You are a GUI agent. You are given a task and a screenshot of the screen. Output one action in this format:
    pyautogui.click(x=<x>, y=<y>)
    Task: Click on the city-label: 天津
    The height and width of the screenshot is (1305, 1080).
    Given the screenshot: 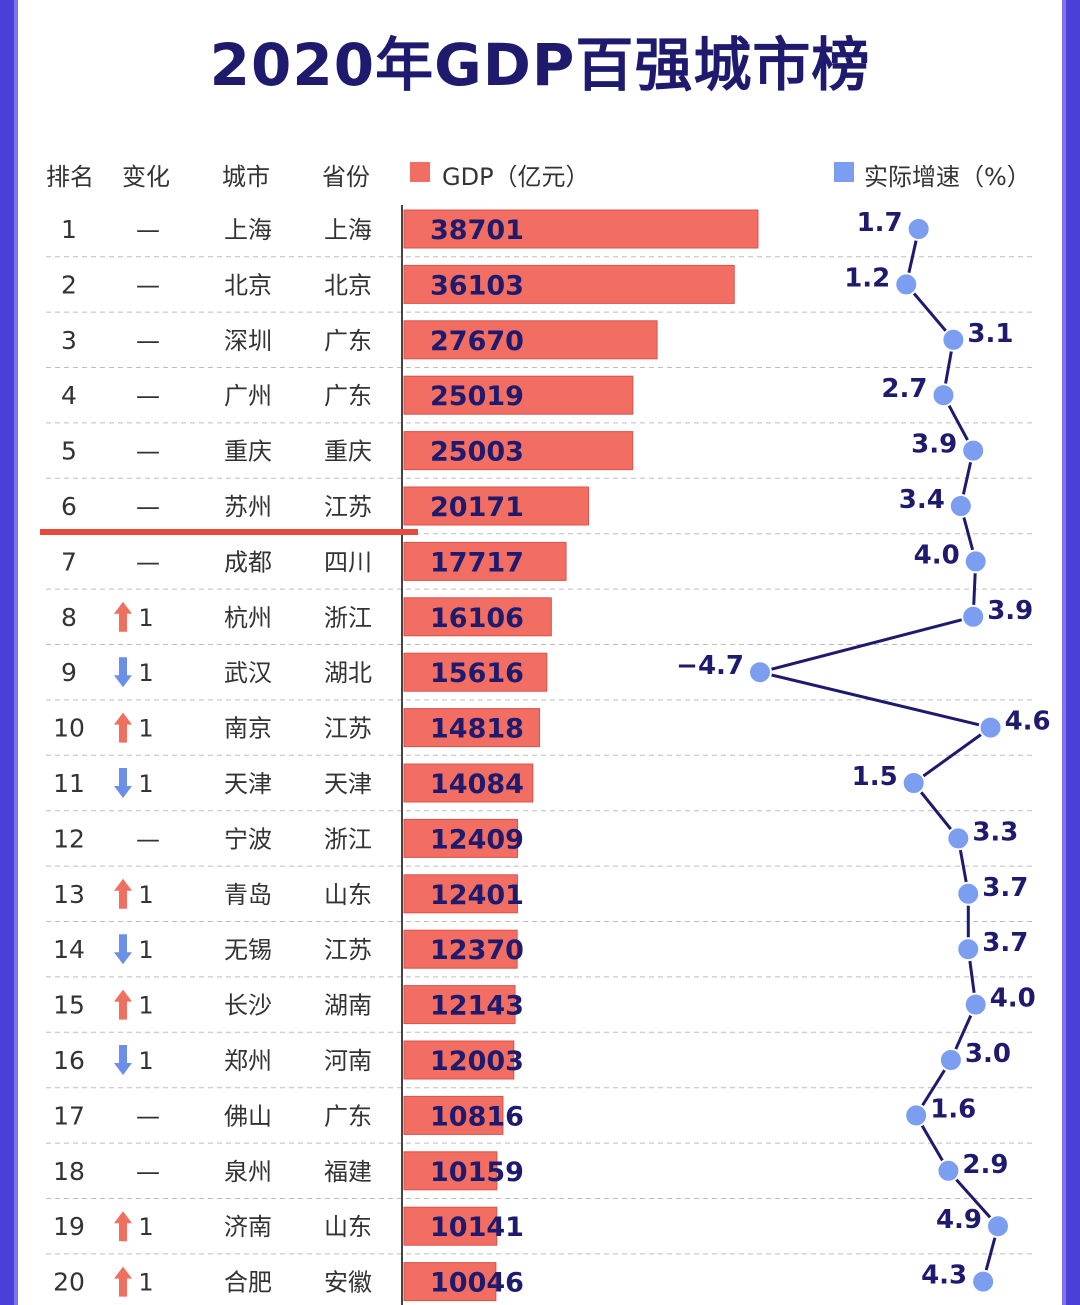 What is the action you would take?
    pyautogui.click(x=248, y=784)
    